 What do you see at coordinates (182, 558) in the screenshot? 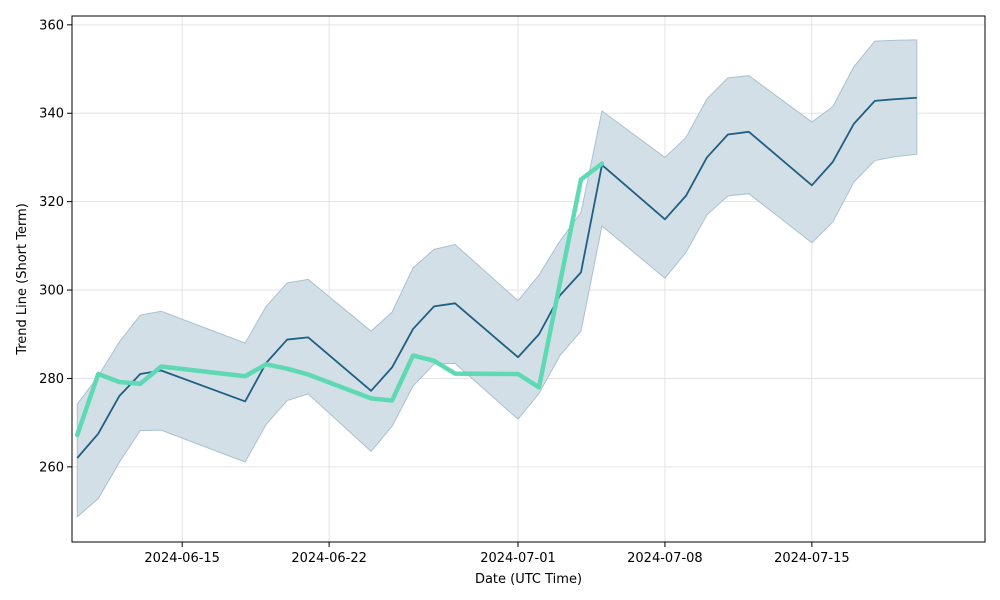
I see `x-tick-label: 2024-06-15` at bounding box center [182, 558].